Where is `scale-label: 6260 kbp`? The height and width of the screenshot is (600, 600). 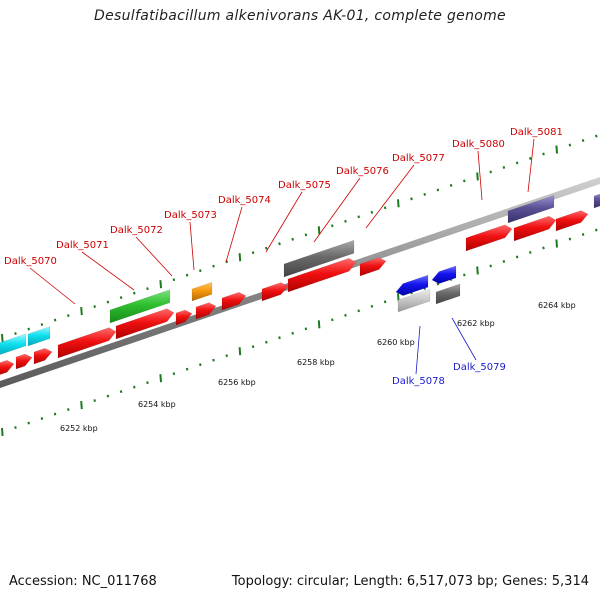
scale-label: 6260 kbp is located at coordinates (396, 342).